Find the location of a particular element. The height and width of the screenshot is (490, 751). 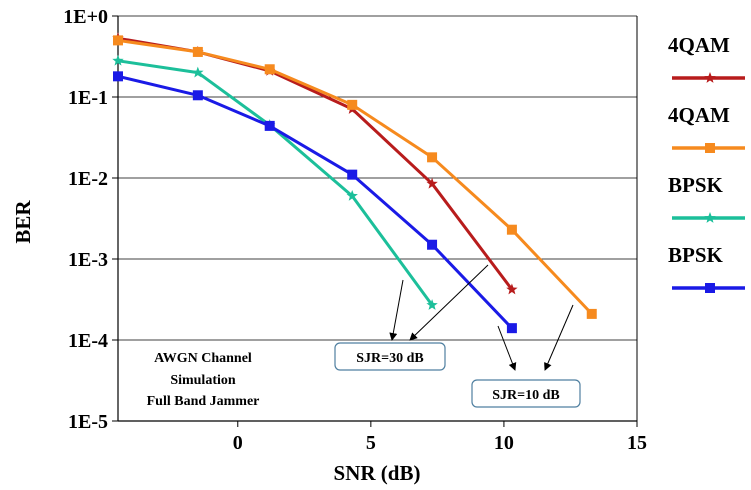

annotation-line-2: Simulation is located at coordinates (203, 380).